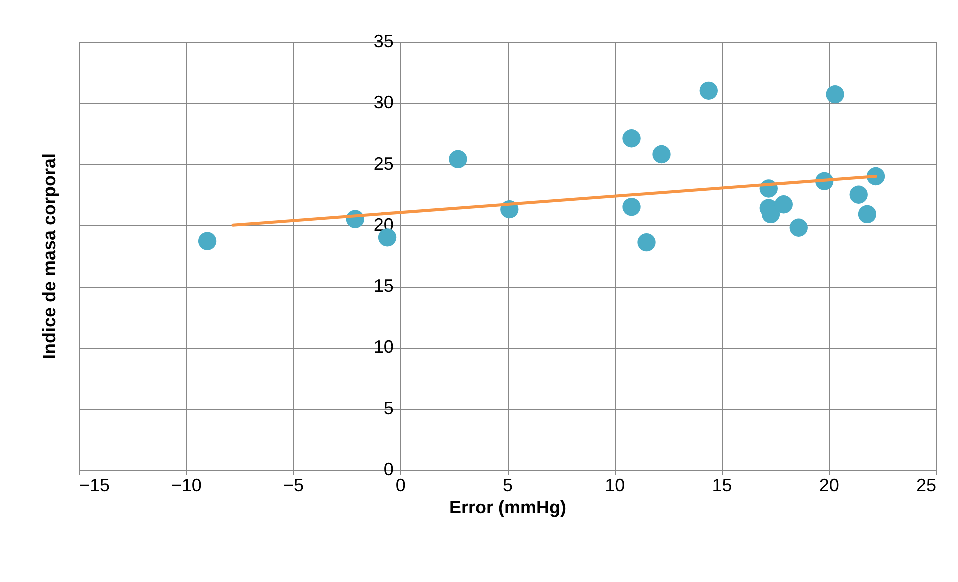 Image resolution: width=958 pixels, height=582 pixels. I want to click on y-tick-label: 35, so click(384, 42).